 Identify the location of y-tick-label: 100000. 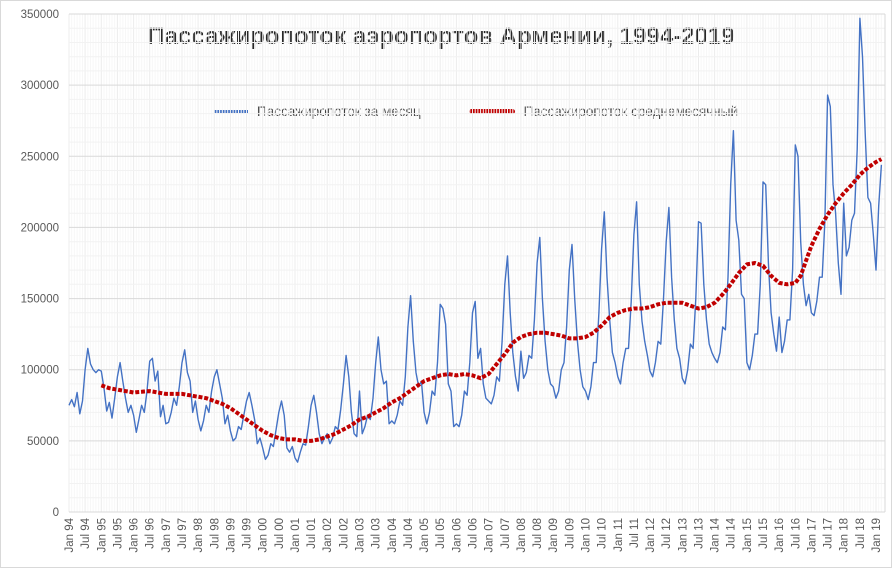
(40, 371).